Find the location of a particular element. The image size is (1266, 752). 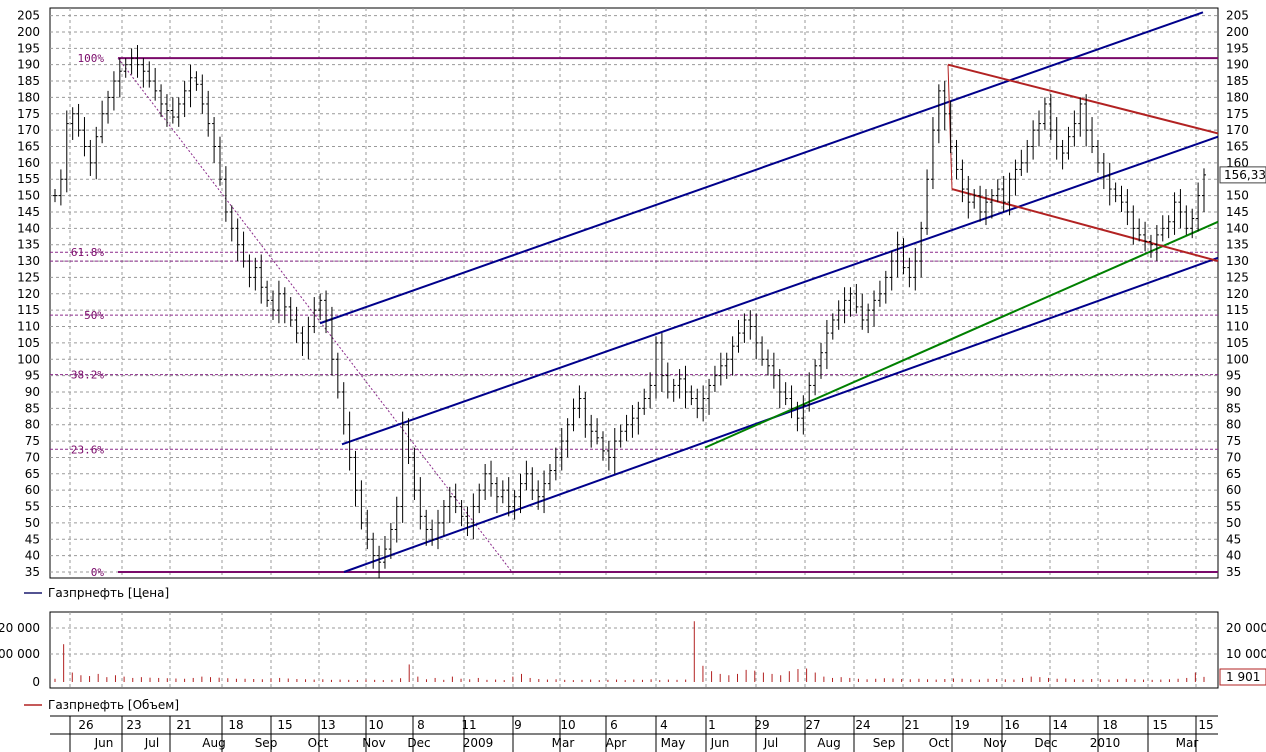

date-month-label: Oct is located at coordinates (939, 743).